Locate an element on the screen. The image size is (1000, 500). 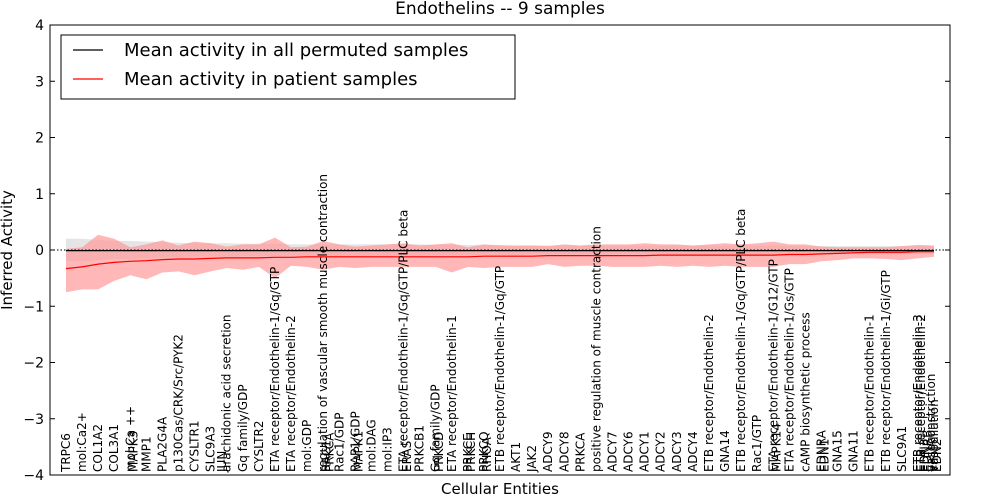
entity-label: GNA15 is located at coordinates (838, 451).